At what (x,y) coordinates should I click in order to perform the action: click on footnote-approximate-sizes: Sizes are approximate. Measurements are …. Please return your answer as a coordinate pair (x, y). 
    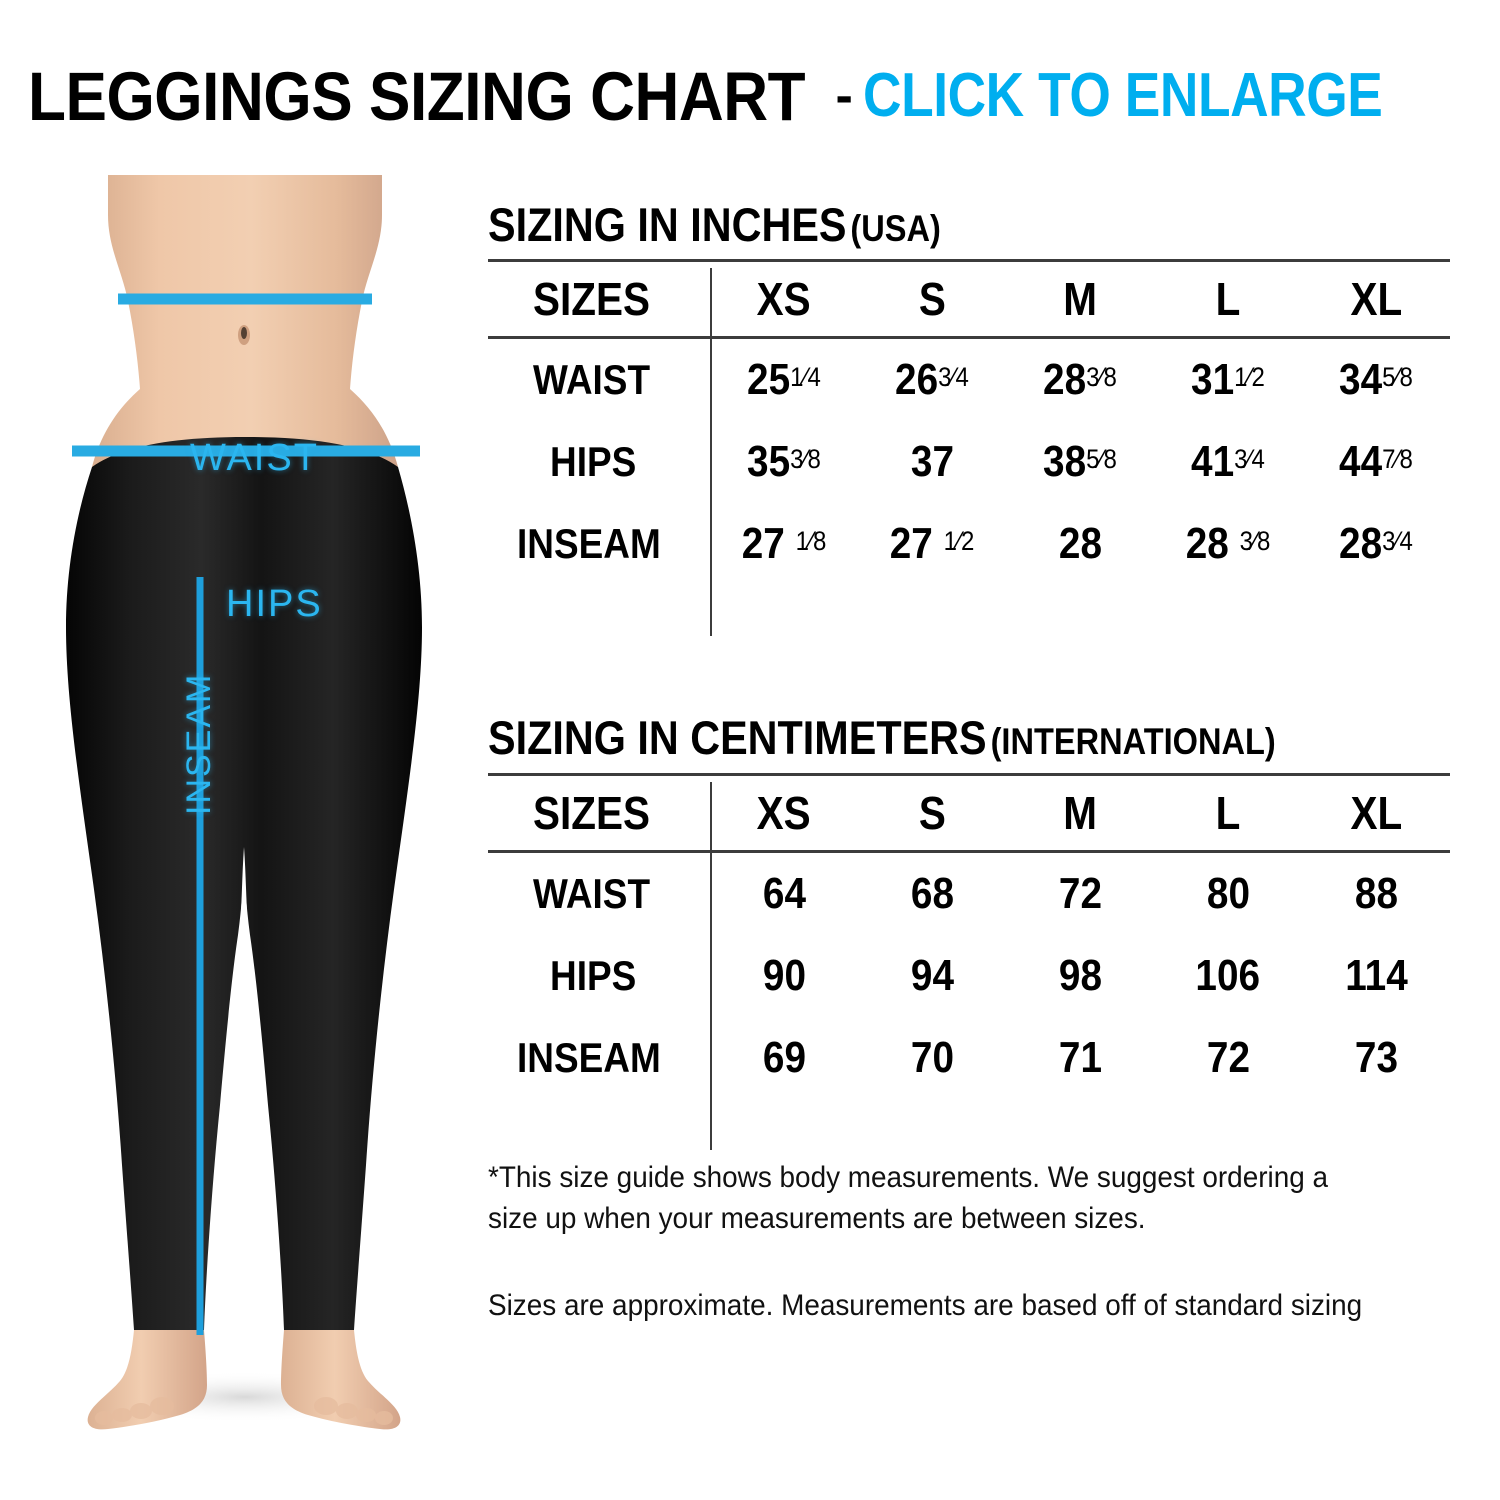
    Looking at the image, I should click on (925, 1306).